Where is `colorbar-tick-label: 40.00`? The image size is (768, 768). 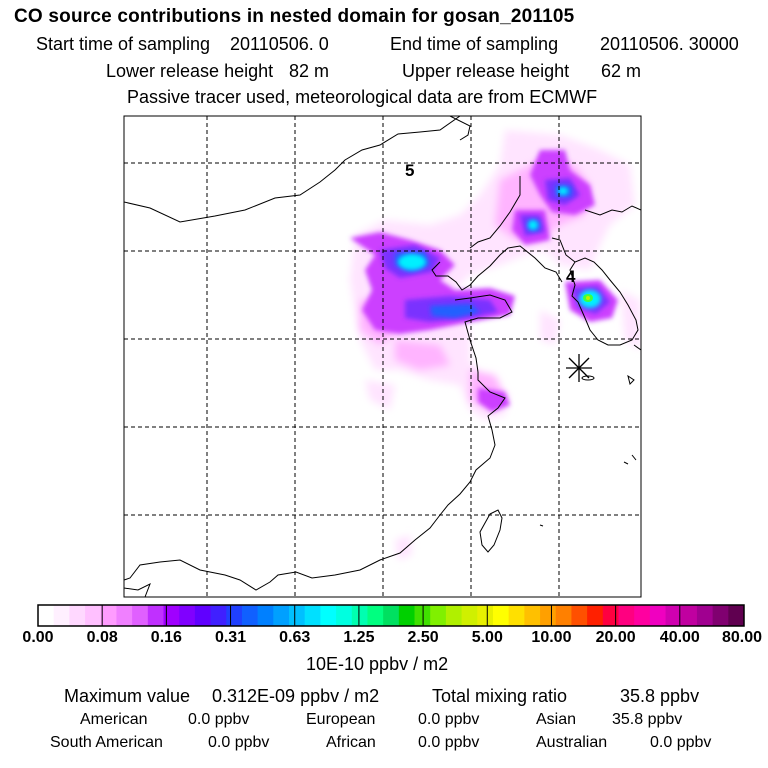 colorbar-tick-label: 40.00 is located at coordinates (679, 637).